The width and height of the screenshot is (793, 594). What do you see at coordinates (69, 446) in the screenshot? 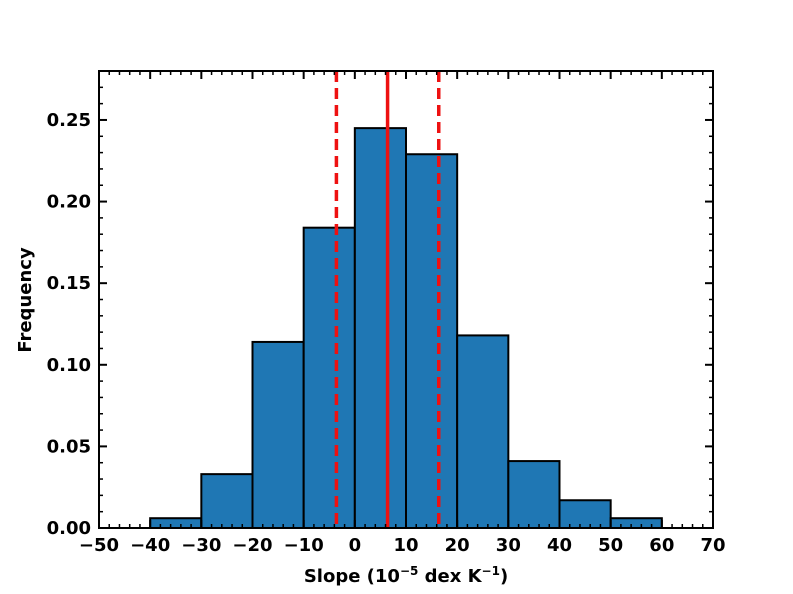
I see `y-tick-label: 0.05` at bounding box center [69, 446].